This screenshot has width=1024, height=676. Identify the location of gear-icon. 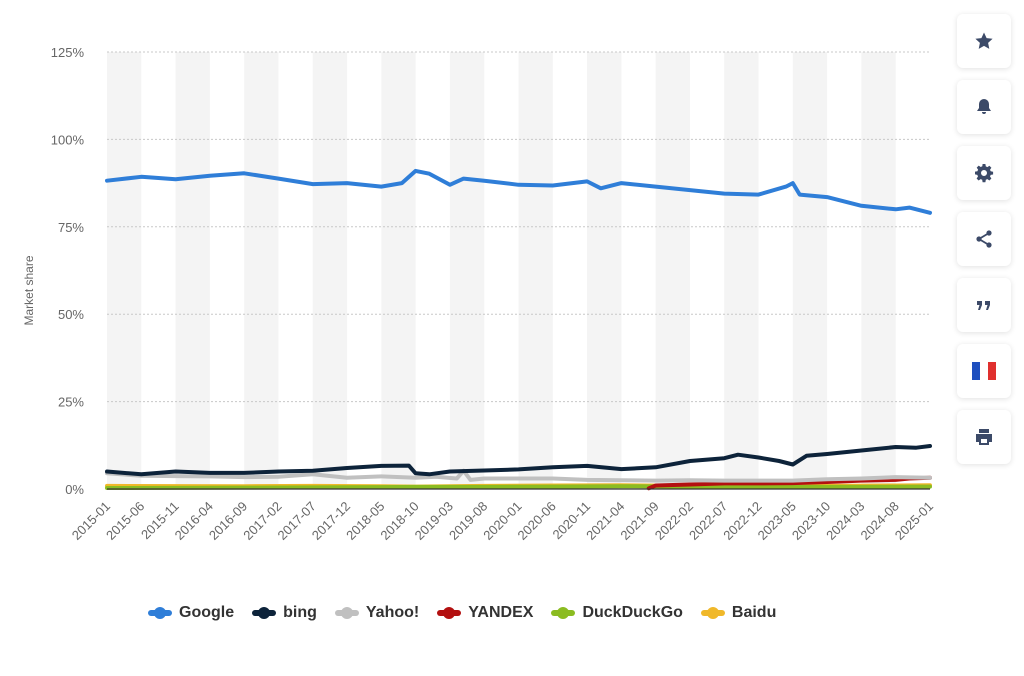
(984, 173).